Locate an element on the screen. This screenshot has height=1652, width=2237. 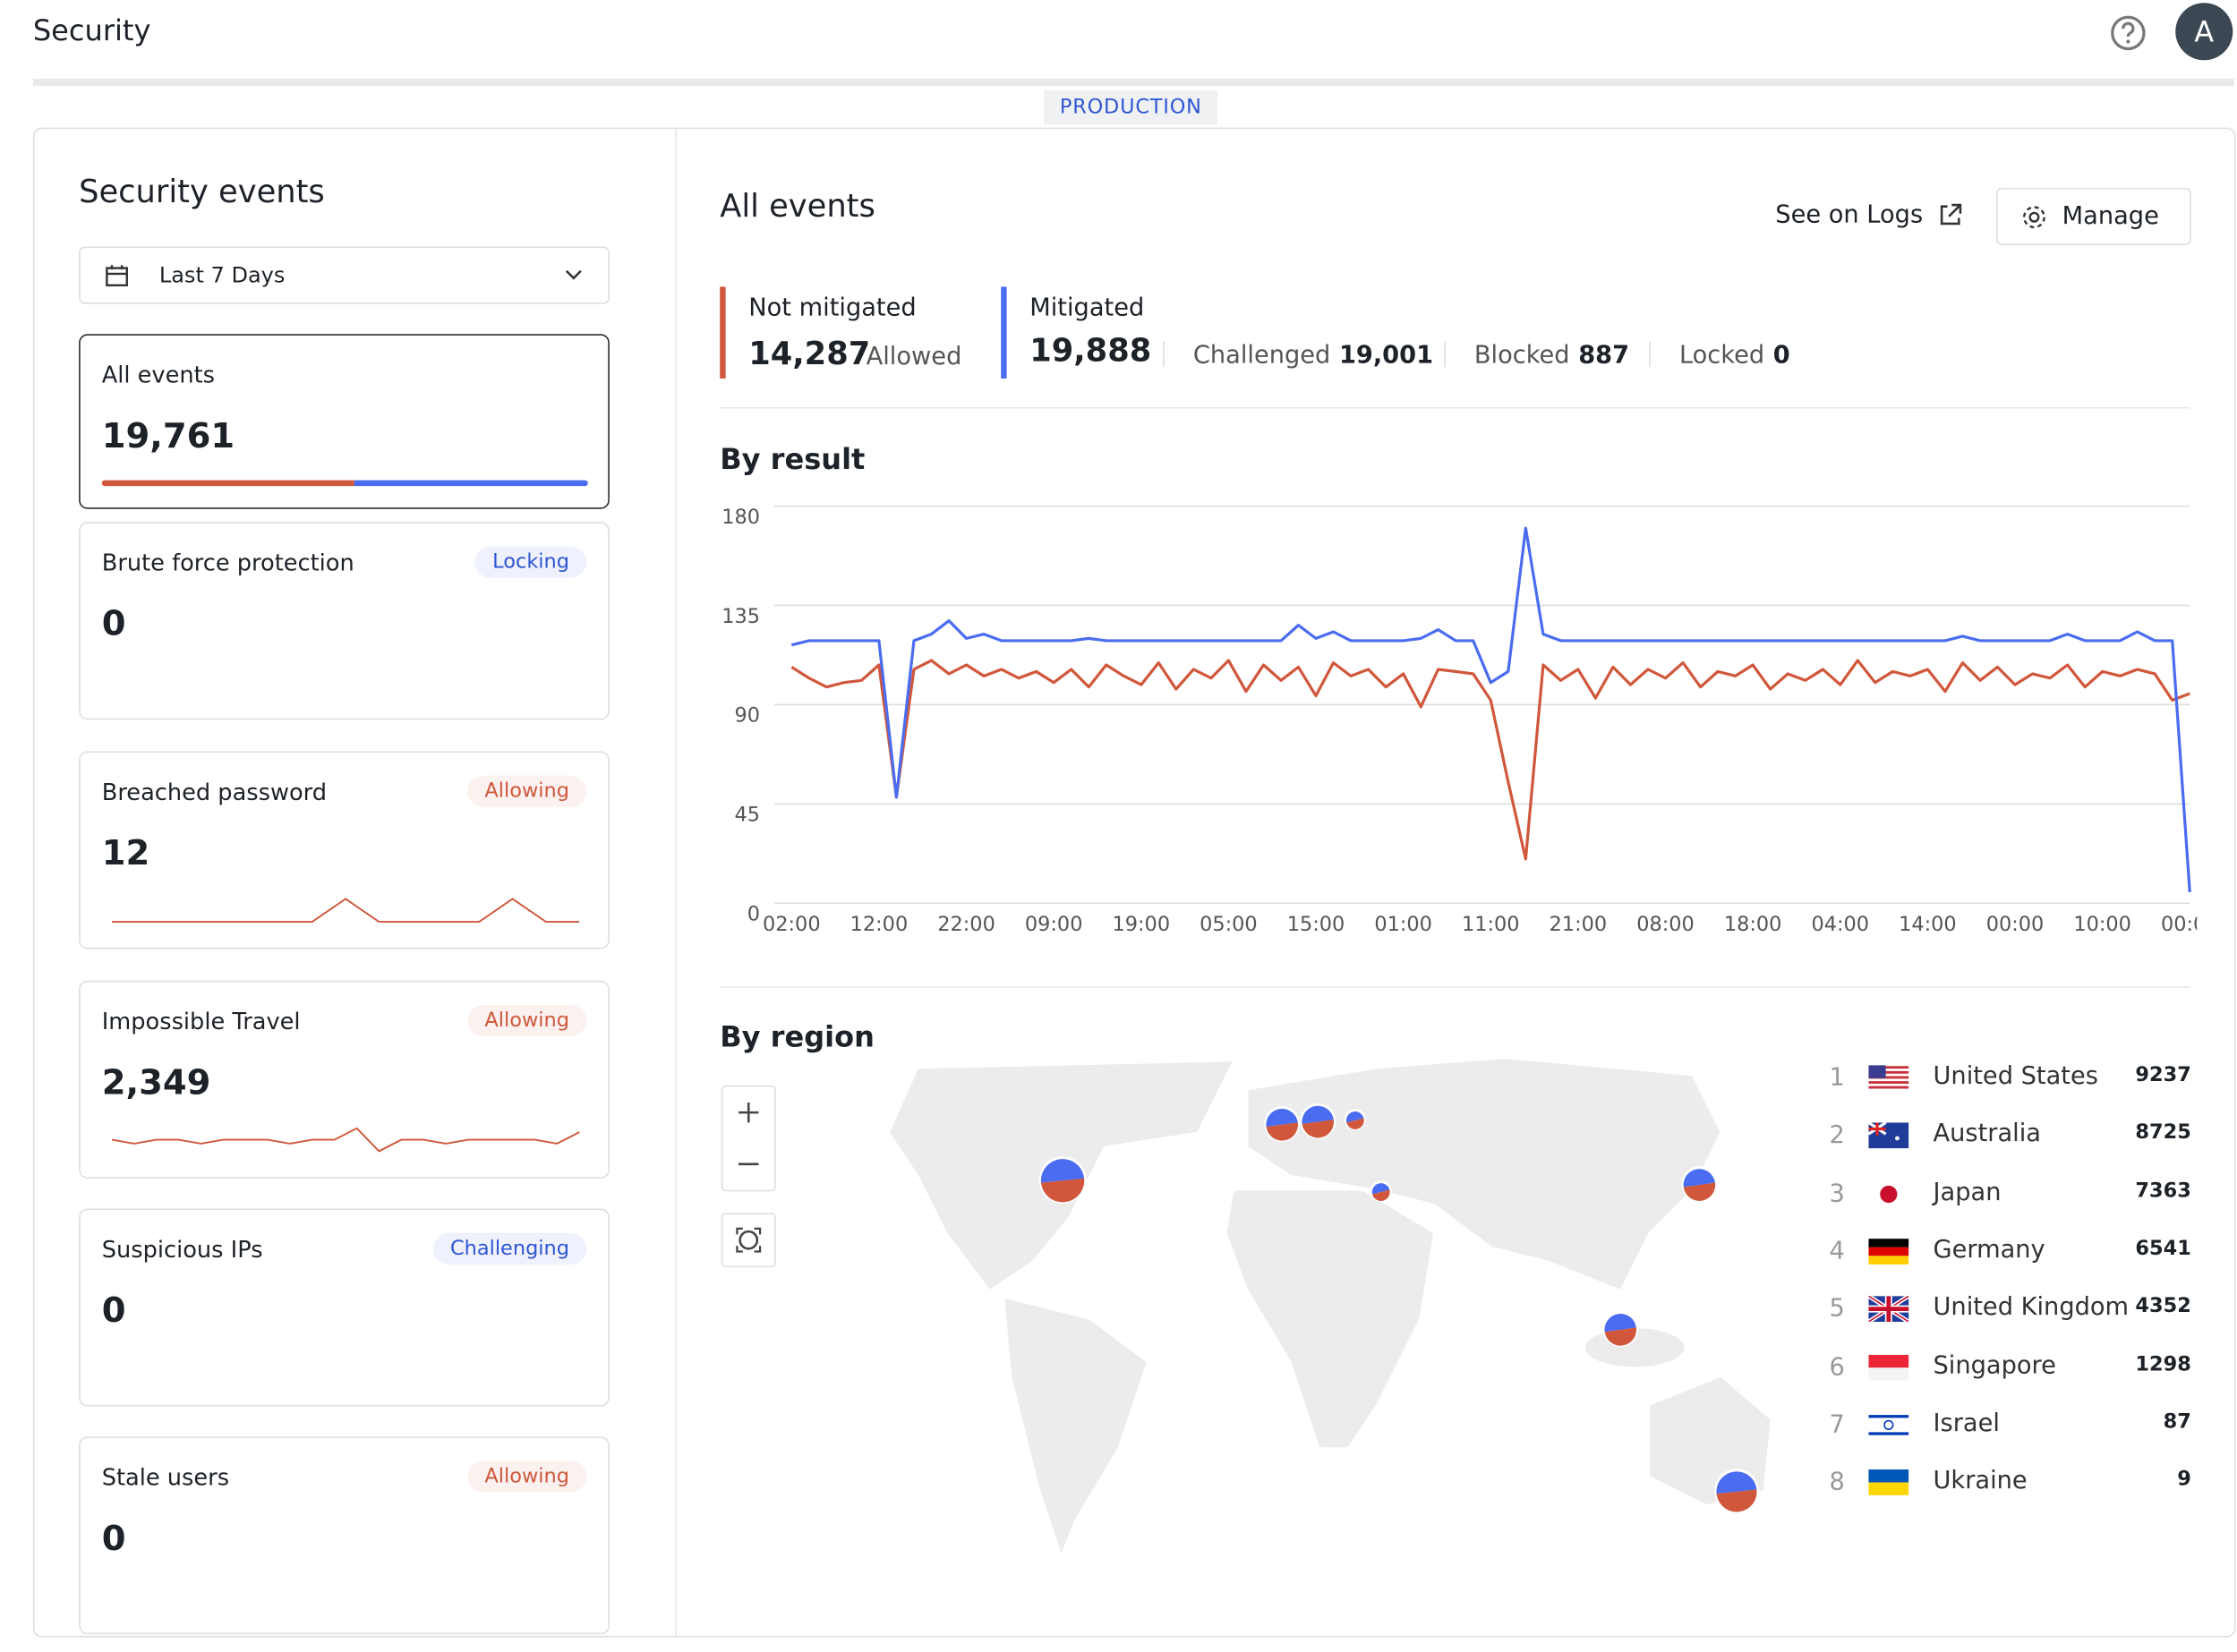
x-tick-label: 14:00 is located at coordinates (1928, 924).